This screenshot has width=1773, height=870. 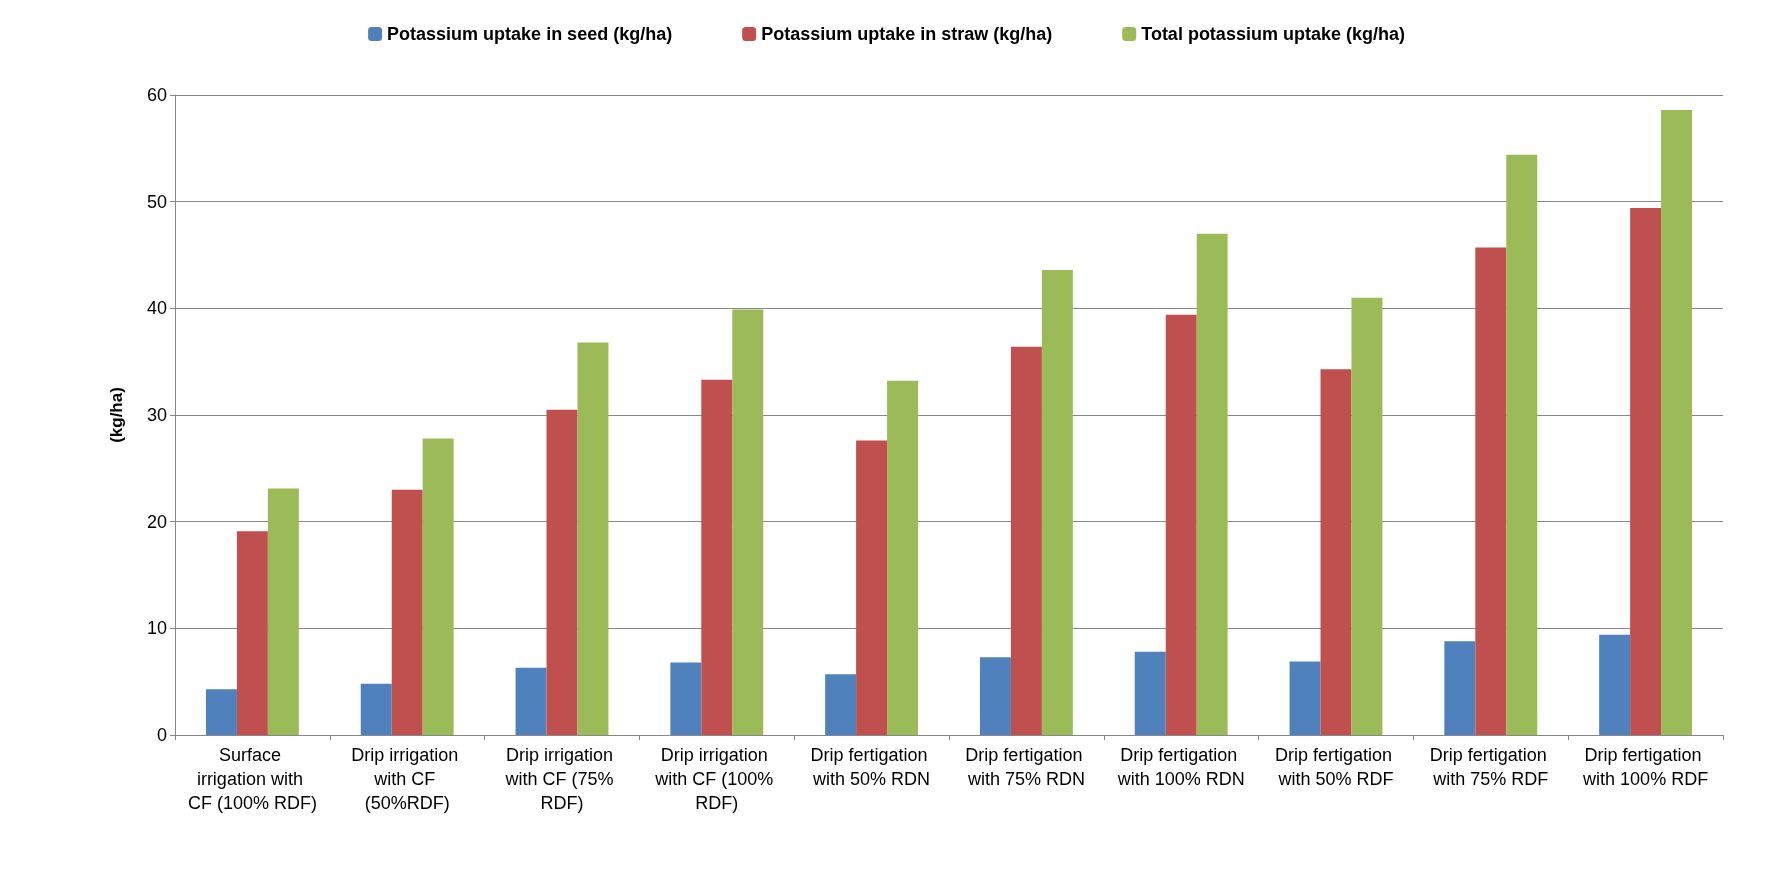 I want to click on y-tick-label: 30, so click(x=156, y=415).